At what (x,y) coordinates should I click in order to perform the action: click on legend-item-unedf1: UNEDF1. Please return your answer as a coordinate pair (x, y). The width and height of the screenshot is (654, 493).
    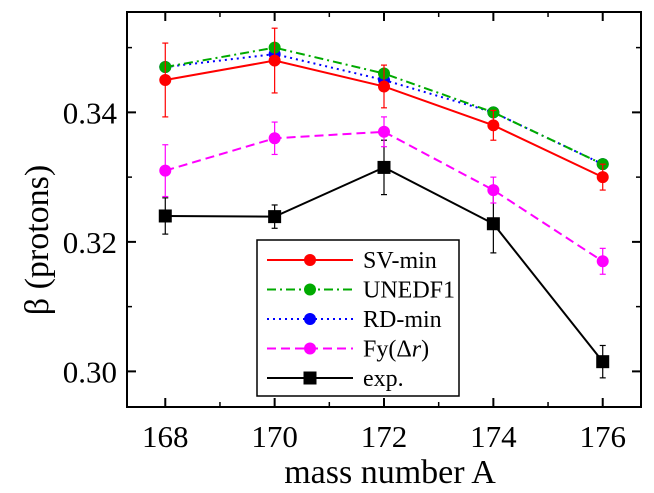
    Looking at the image, I should click on (361, 291).